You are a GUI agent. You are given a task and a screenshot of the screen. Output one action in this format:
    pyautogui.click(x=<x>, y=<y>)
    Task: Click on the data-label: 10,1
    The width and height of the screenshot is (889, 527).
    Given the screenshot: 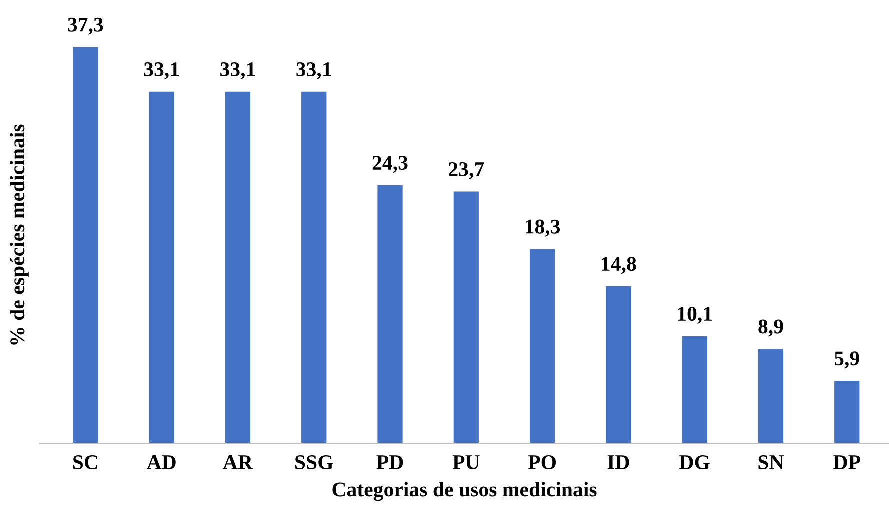 What is the action you would take?
    pyautogui.click(x=695, y=315)
    